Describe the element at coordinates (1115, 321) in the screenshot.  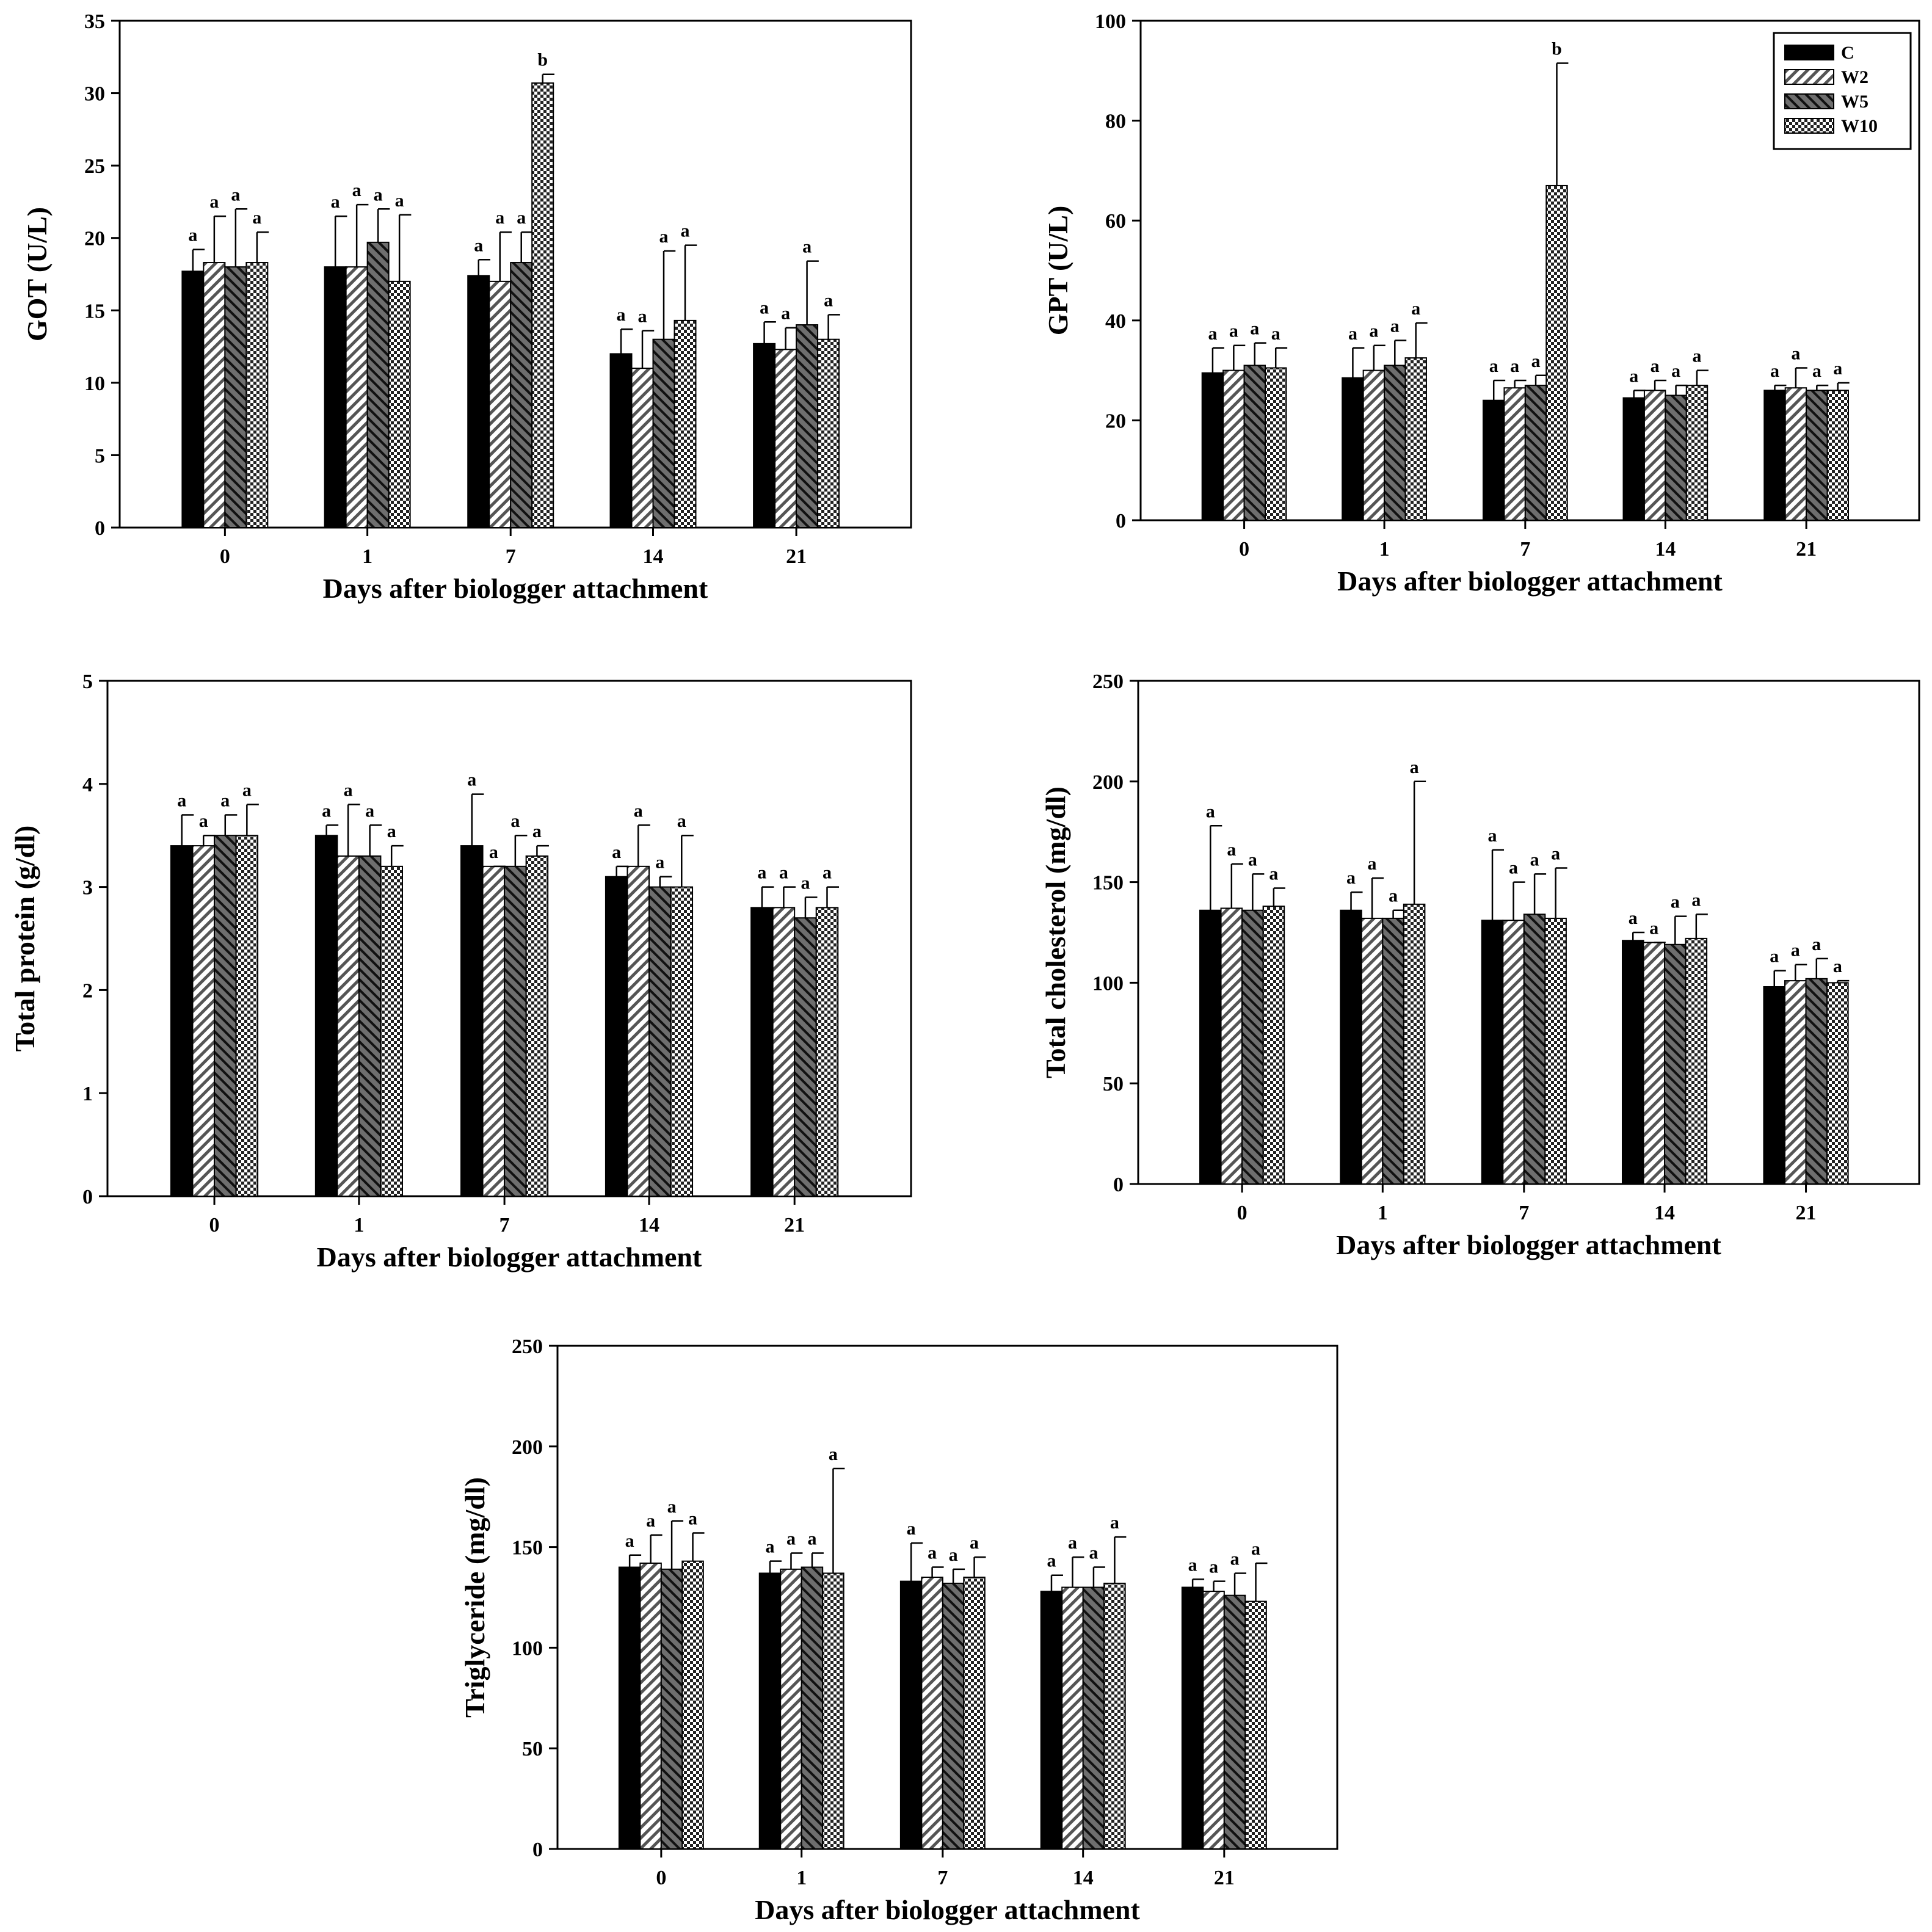
I see `y-tick-label: 40` at that location.